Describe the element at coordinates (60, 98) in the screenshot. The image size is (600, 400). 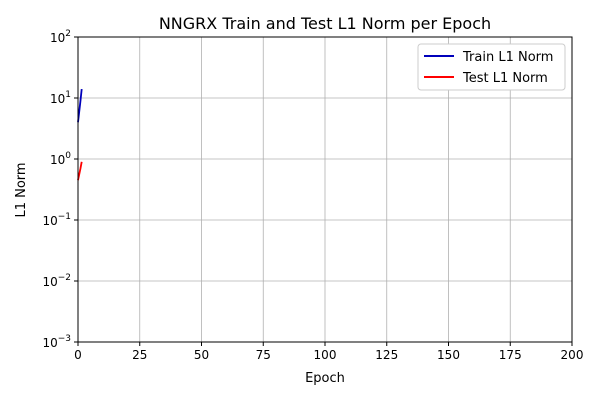
I see `y-tick-label: 10¹` at that location.